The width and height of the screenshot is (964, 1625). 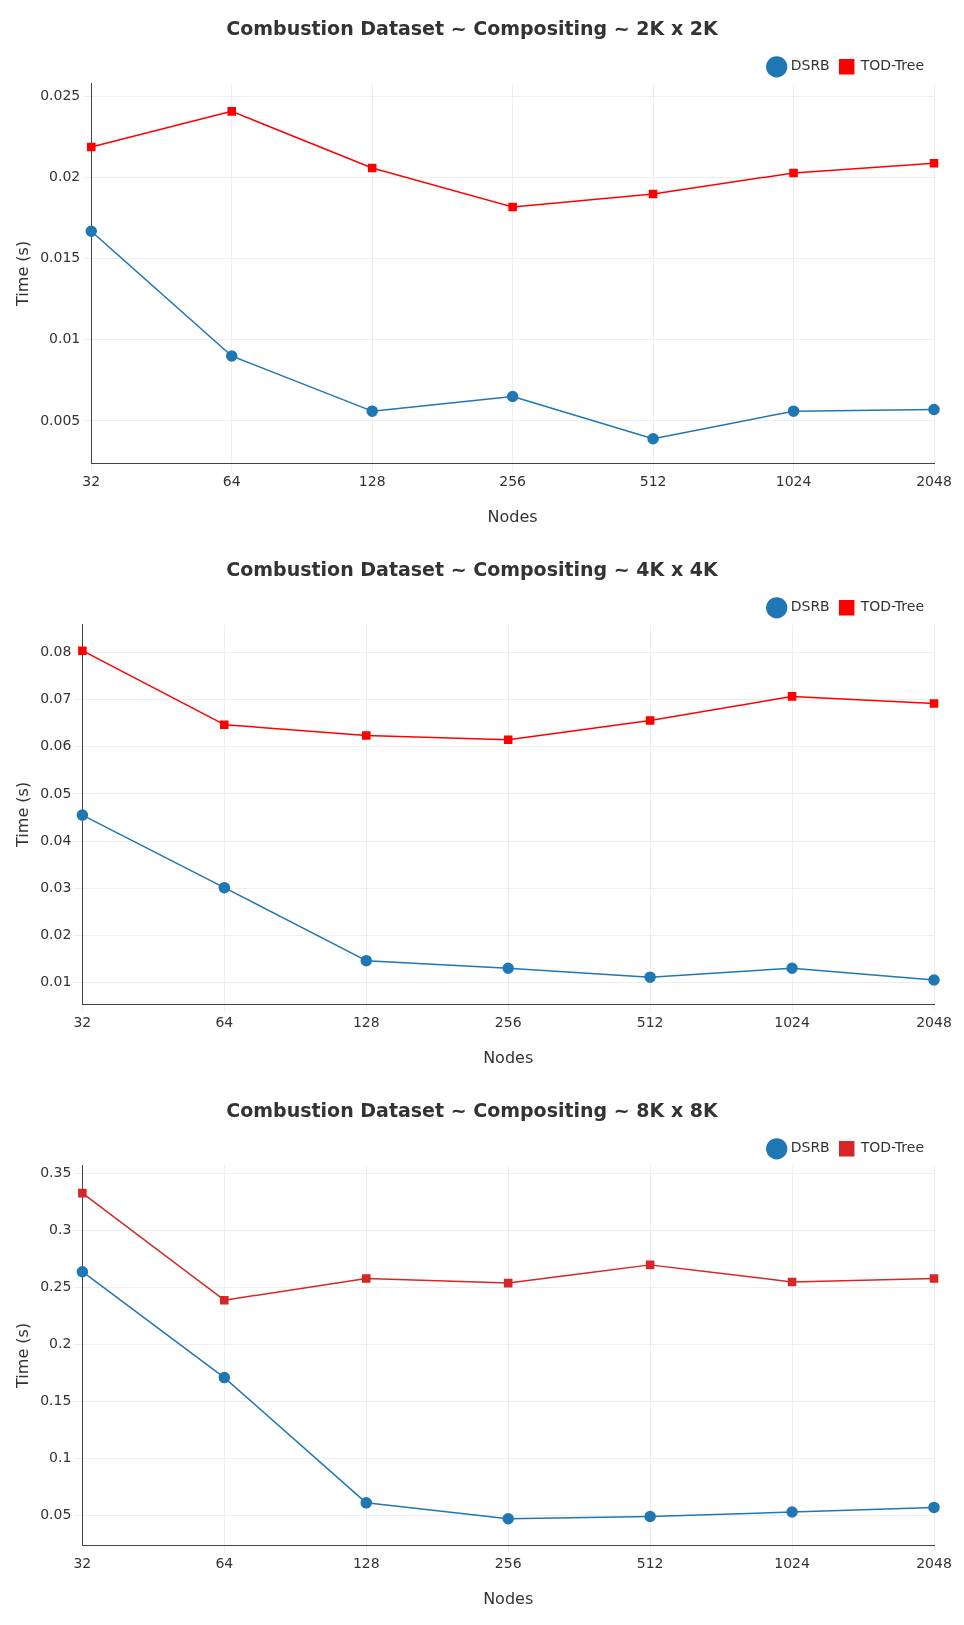 I want to click on y-tick-label: 0.3, so click(x=60, y=1229).